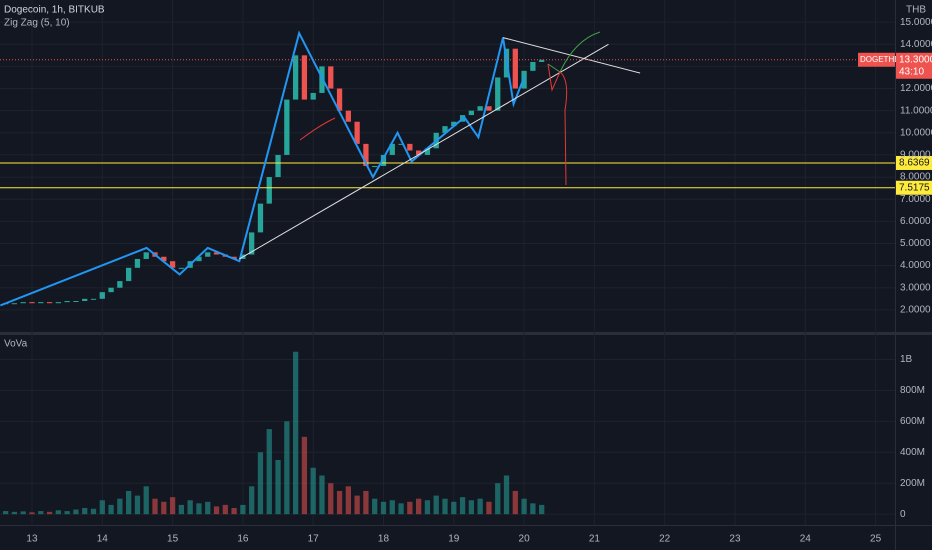 This screenshot has height=550, width=932. Describe the element at coordinates (915, 59) in the screenshot. I see `last-price-label: 13.3000` at that location.